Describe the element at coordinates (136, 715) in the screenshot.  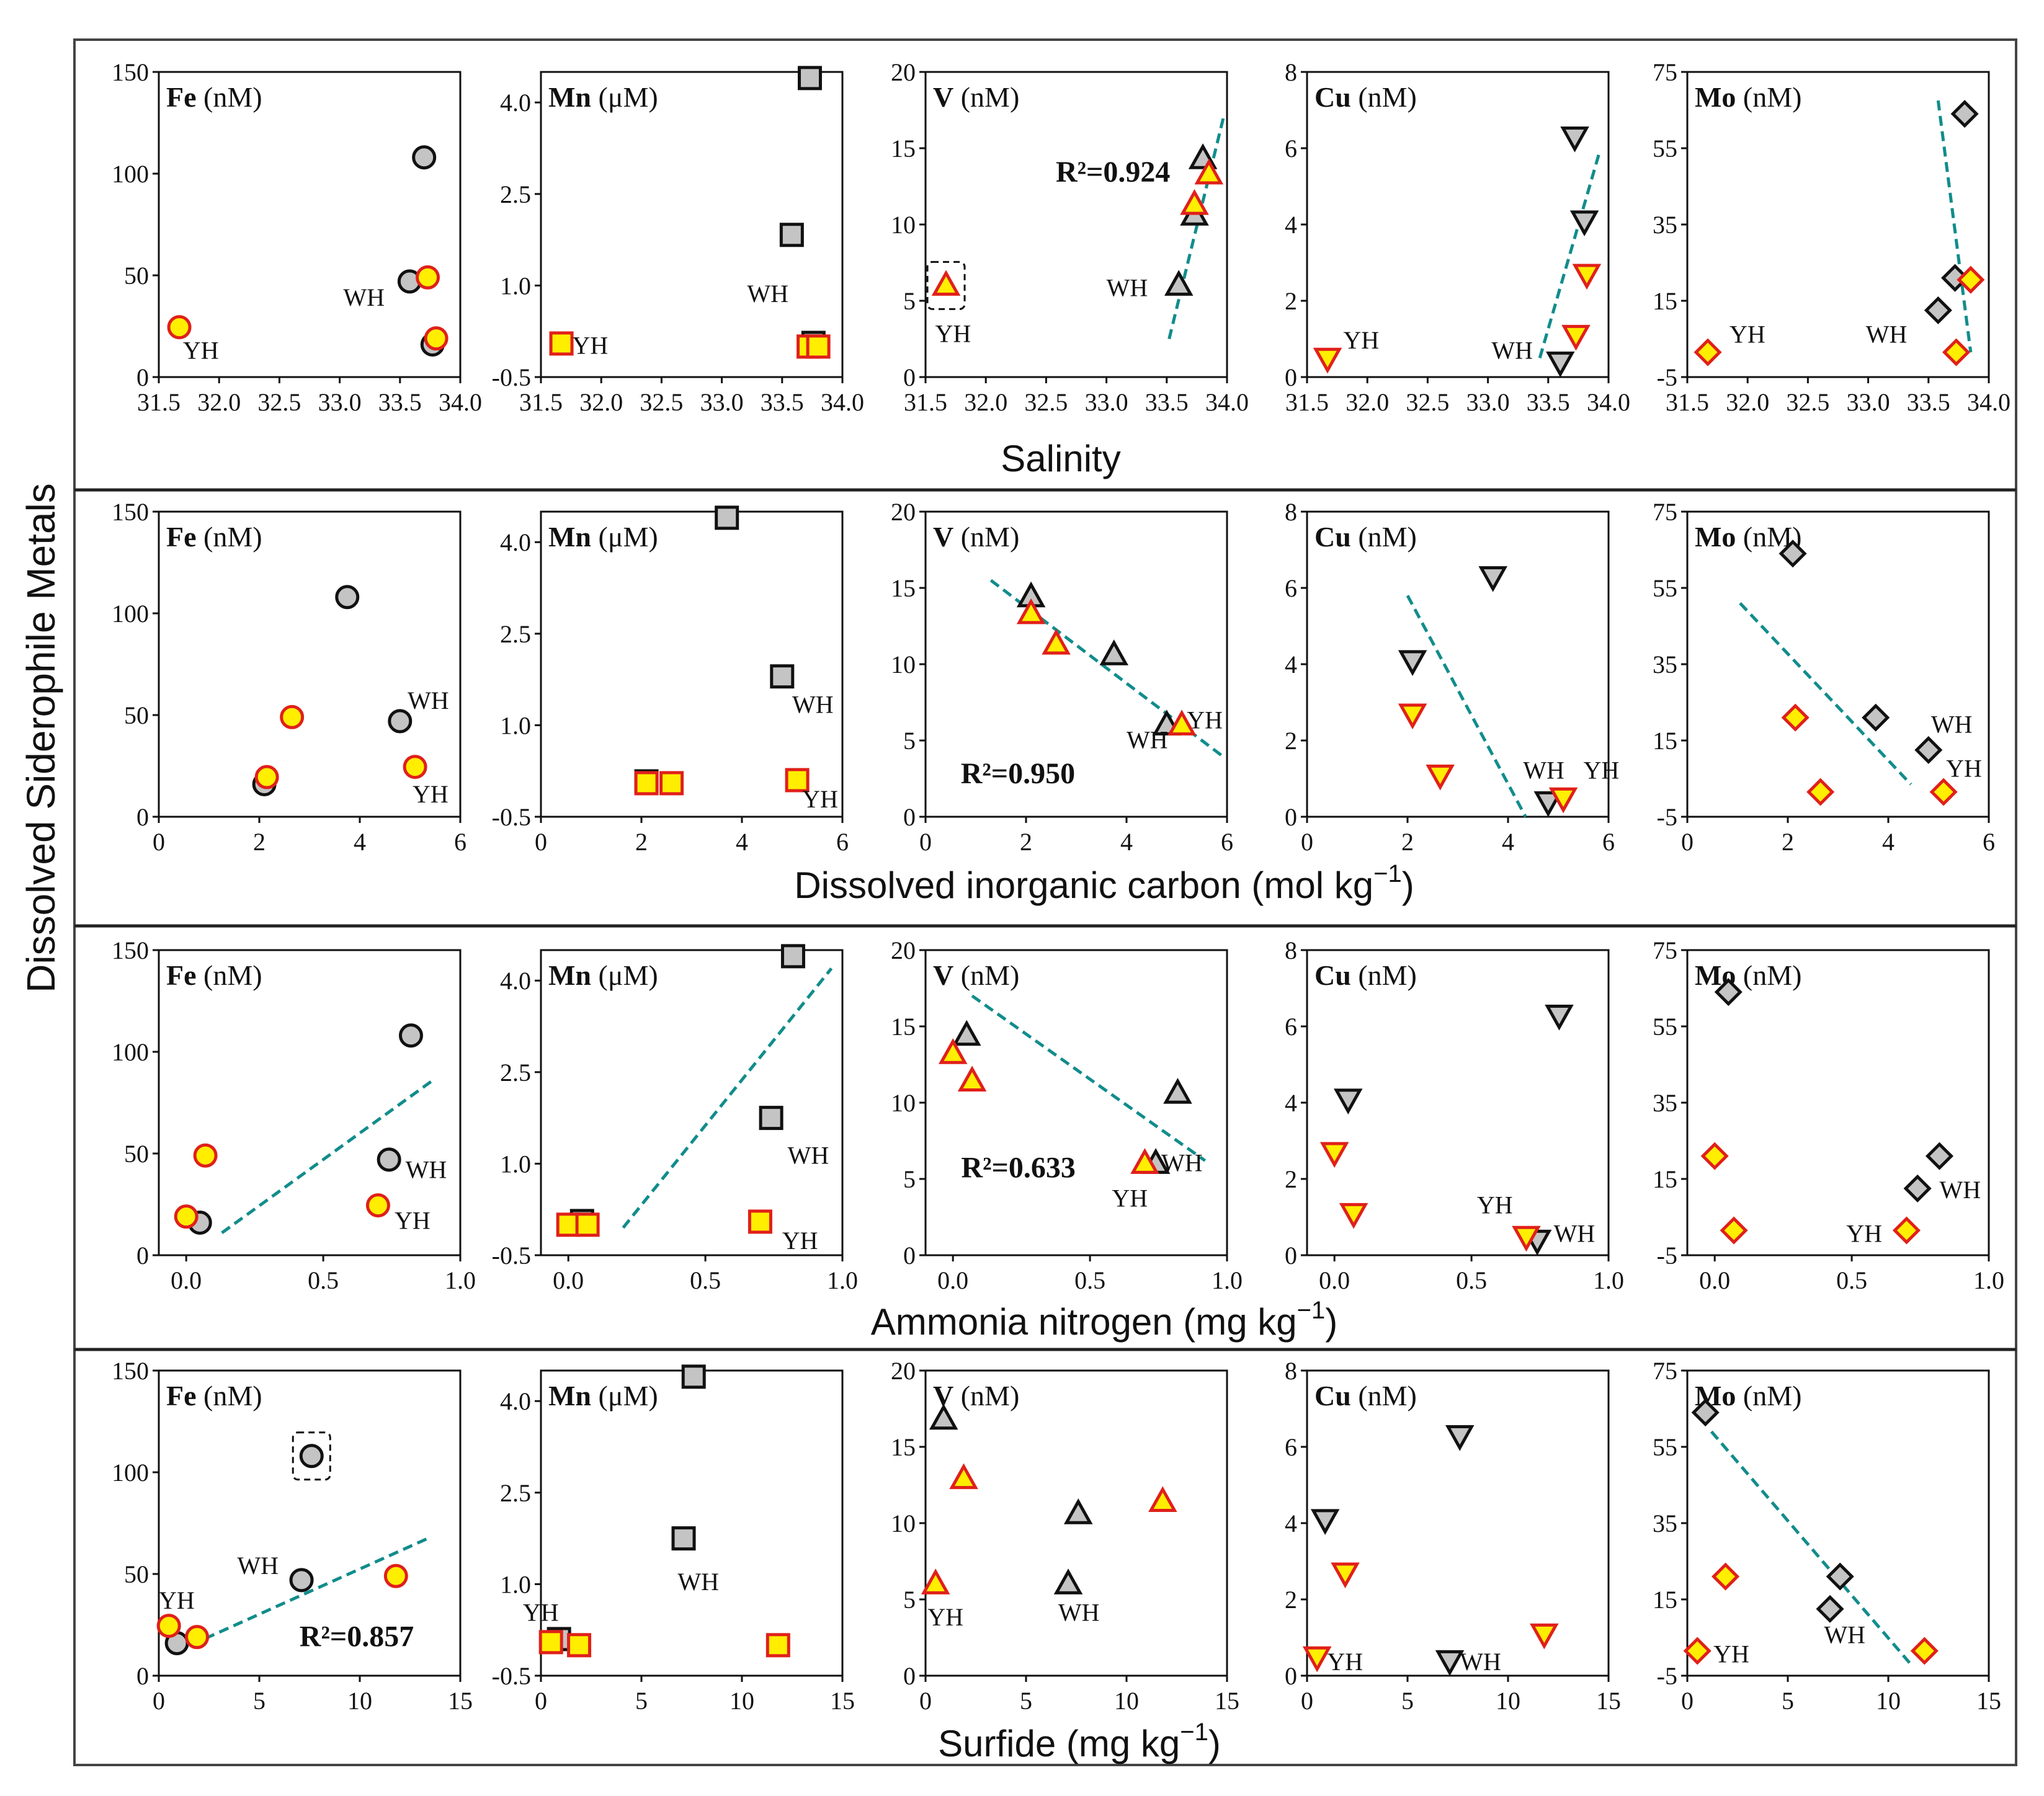
I see `y-tick-label: 50` at that location.